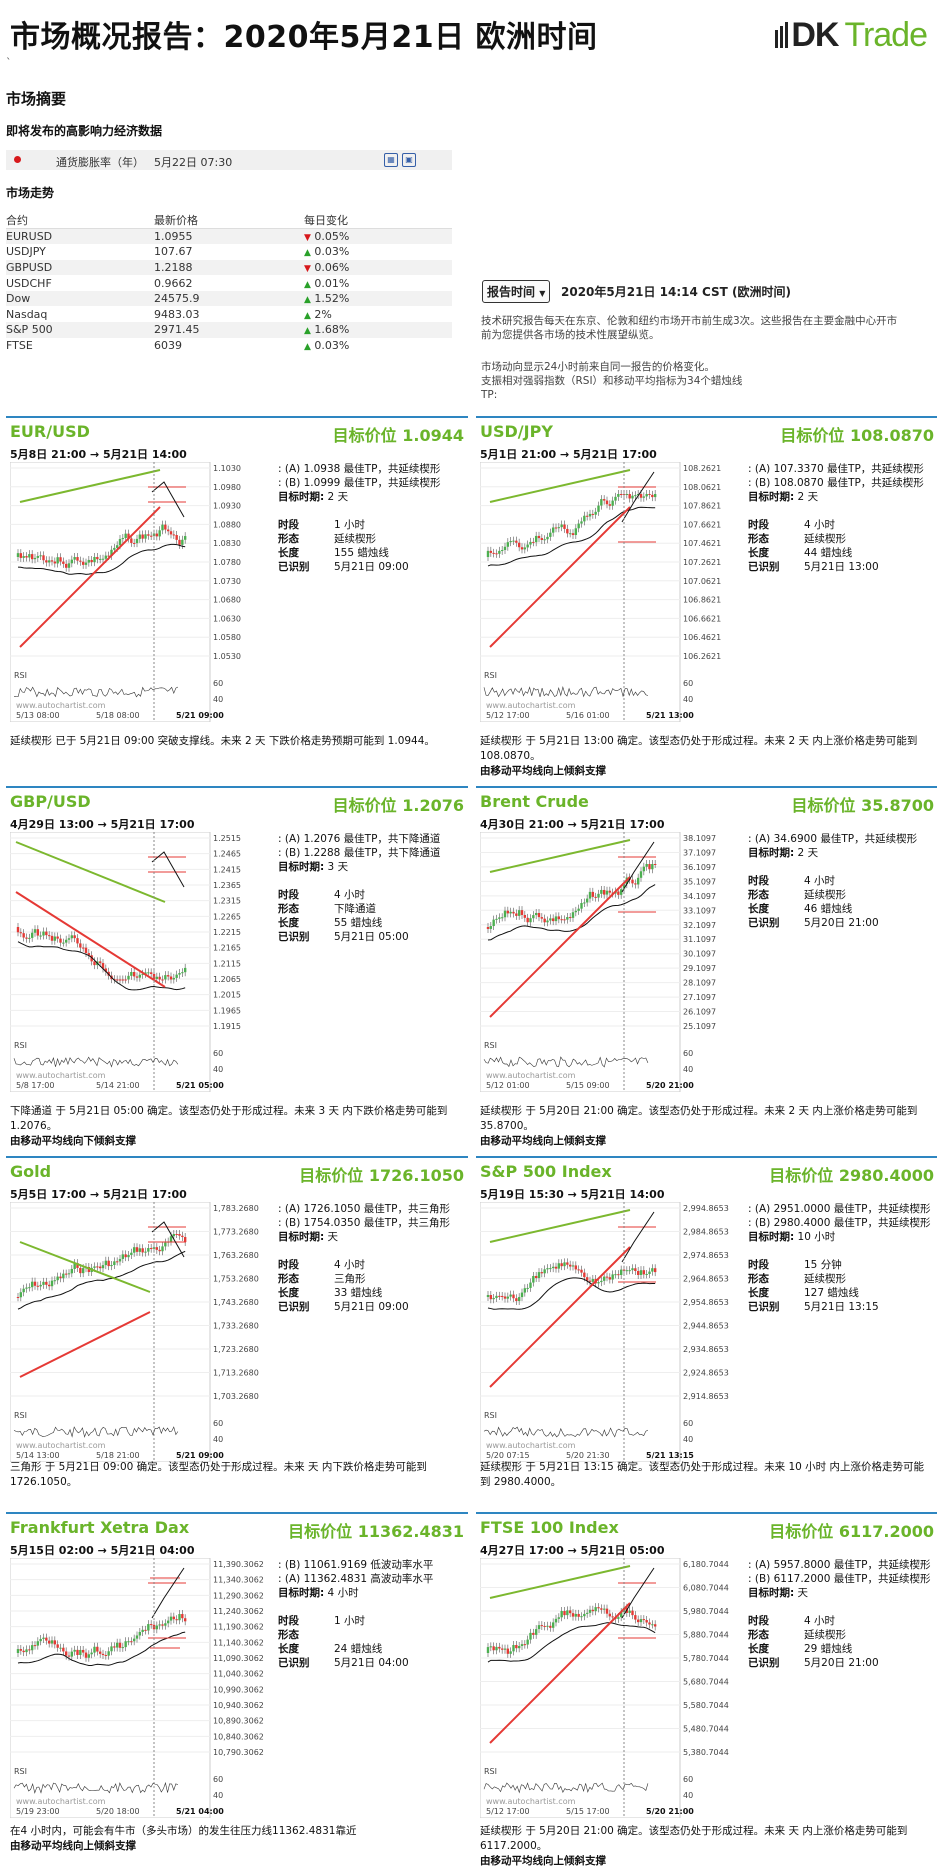  What do you see at coordinates (229, 330) in the screenshot?
I see `market-row: S&P 500 2971.45 ▲ 1.68%` at bounding box center [229, 330].